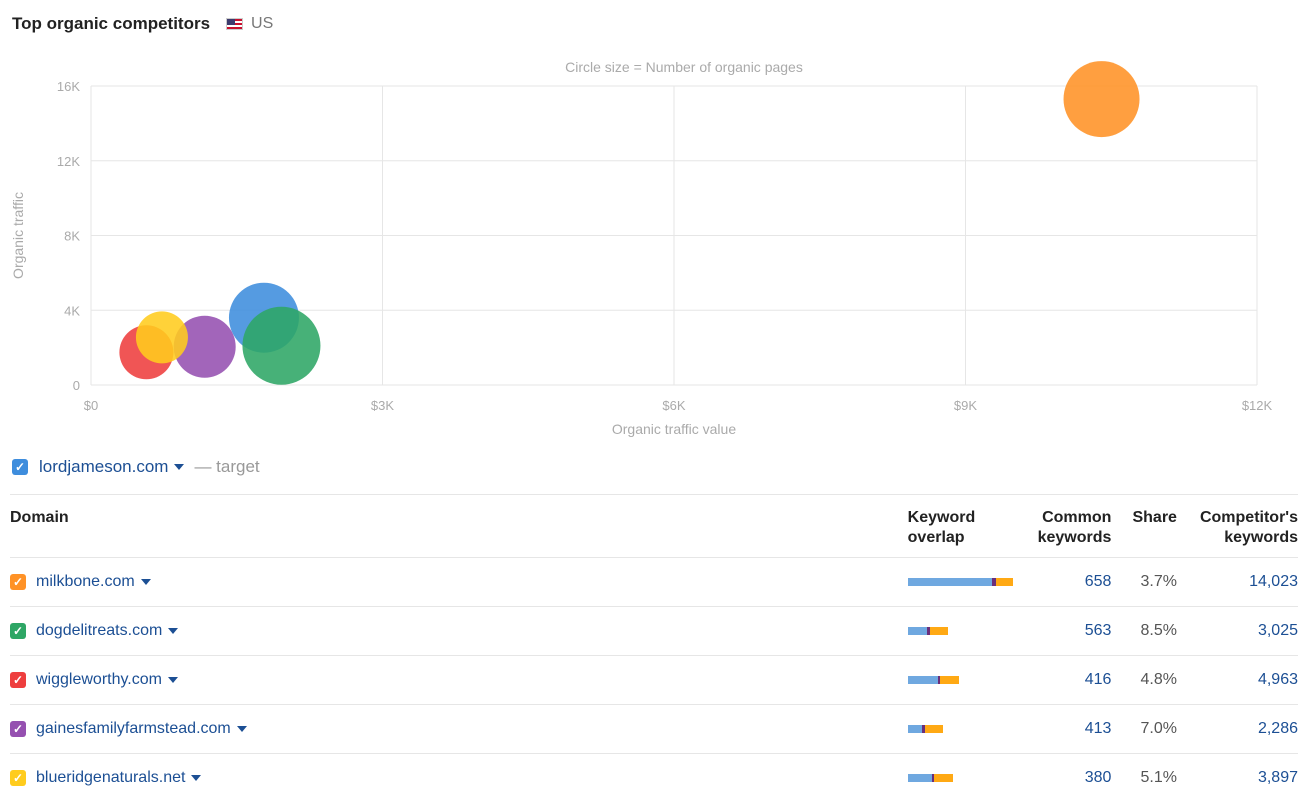  Describe the element at coordinates (459, 582) in the screenshot. I see `domain-cell: ✓ milkbone.com` at that location.